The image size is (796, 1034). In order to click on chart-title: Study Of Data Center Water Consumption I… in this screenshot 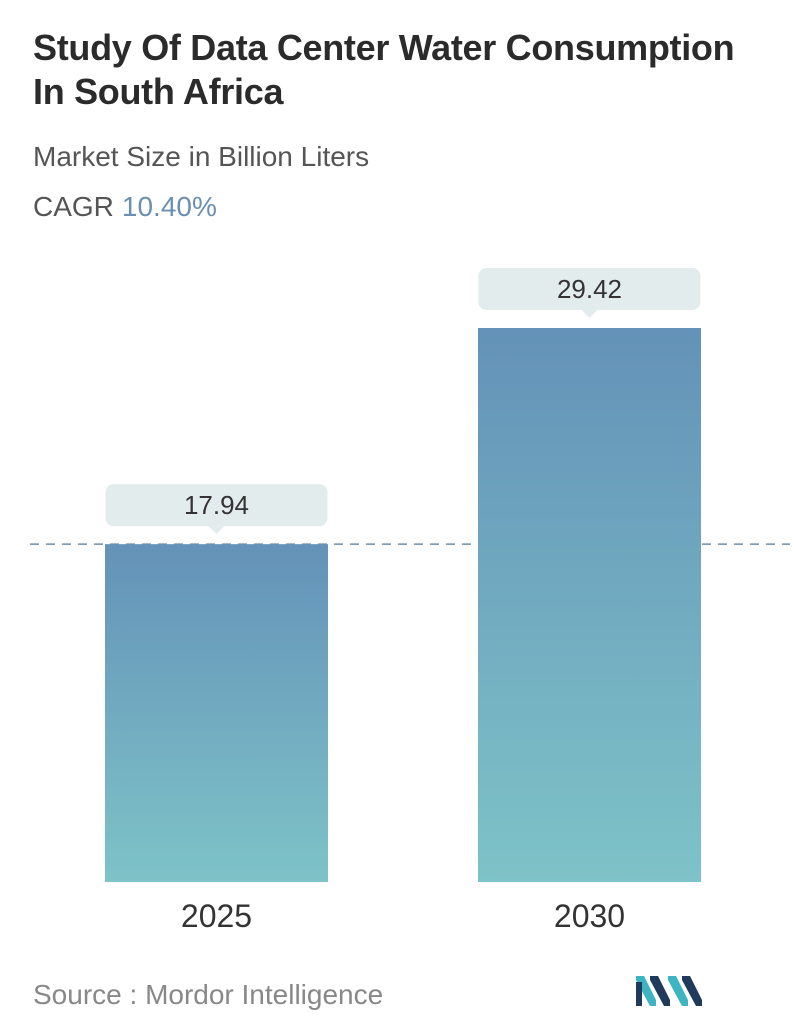, I will do `click(384, 69)`.